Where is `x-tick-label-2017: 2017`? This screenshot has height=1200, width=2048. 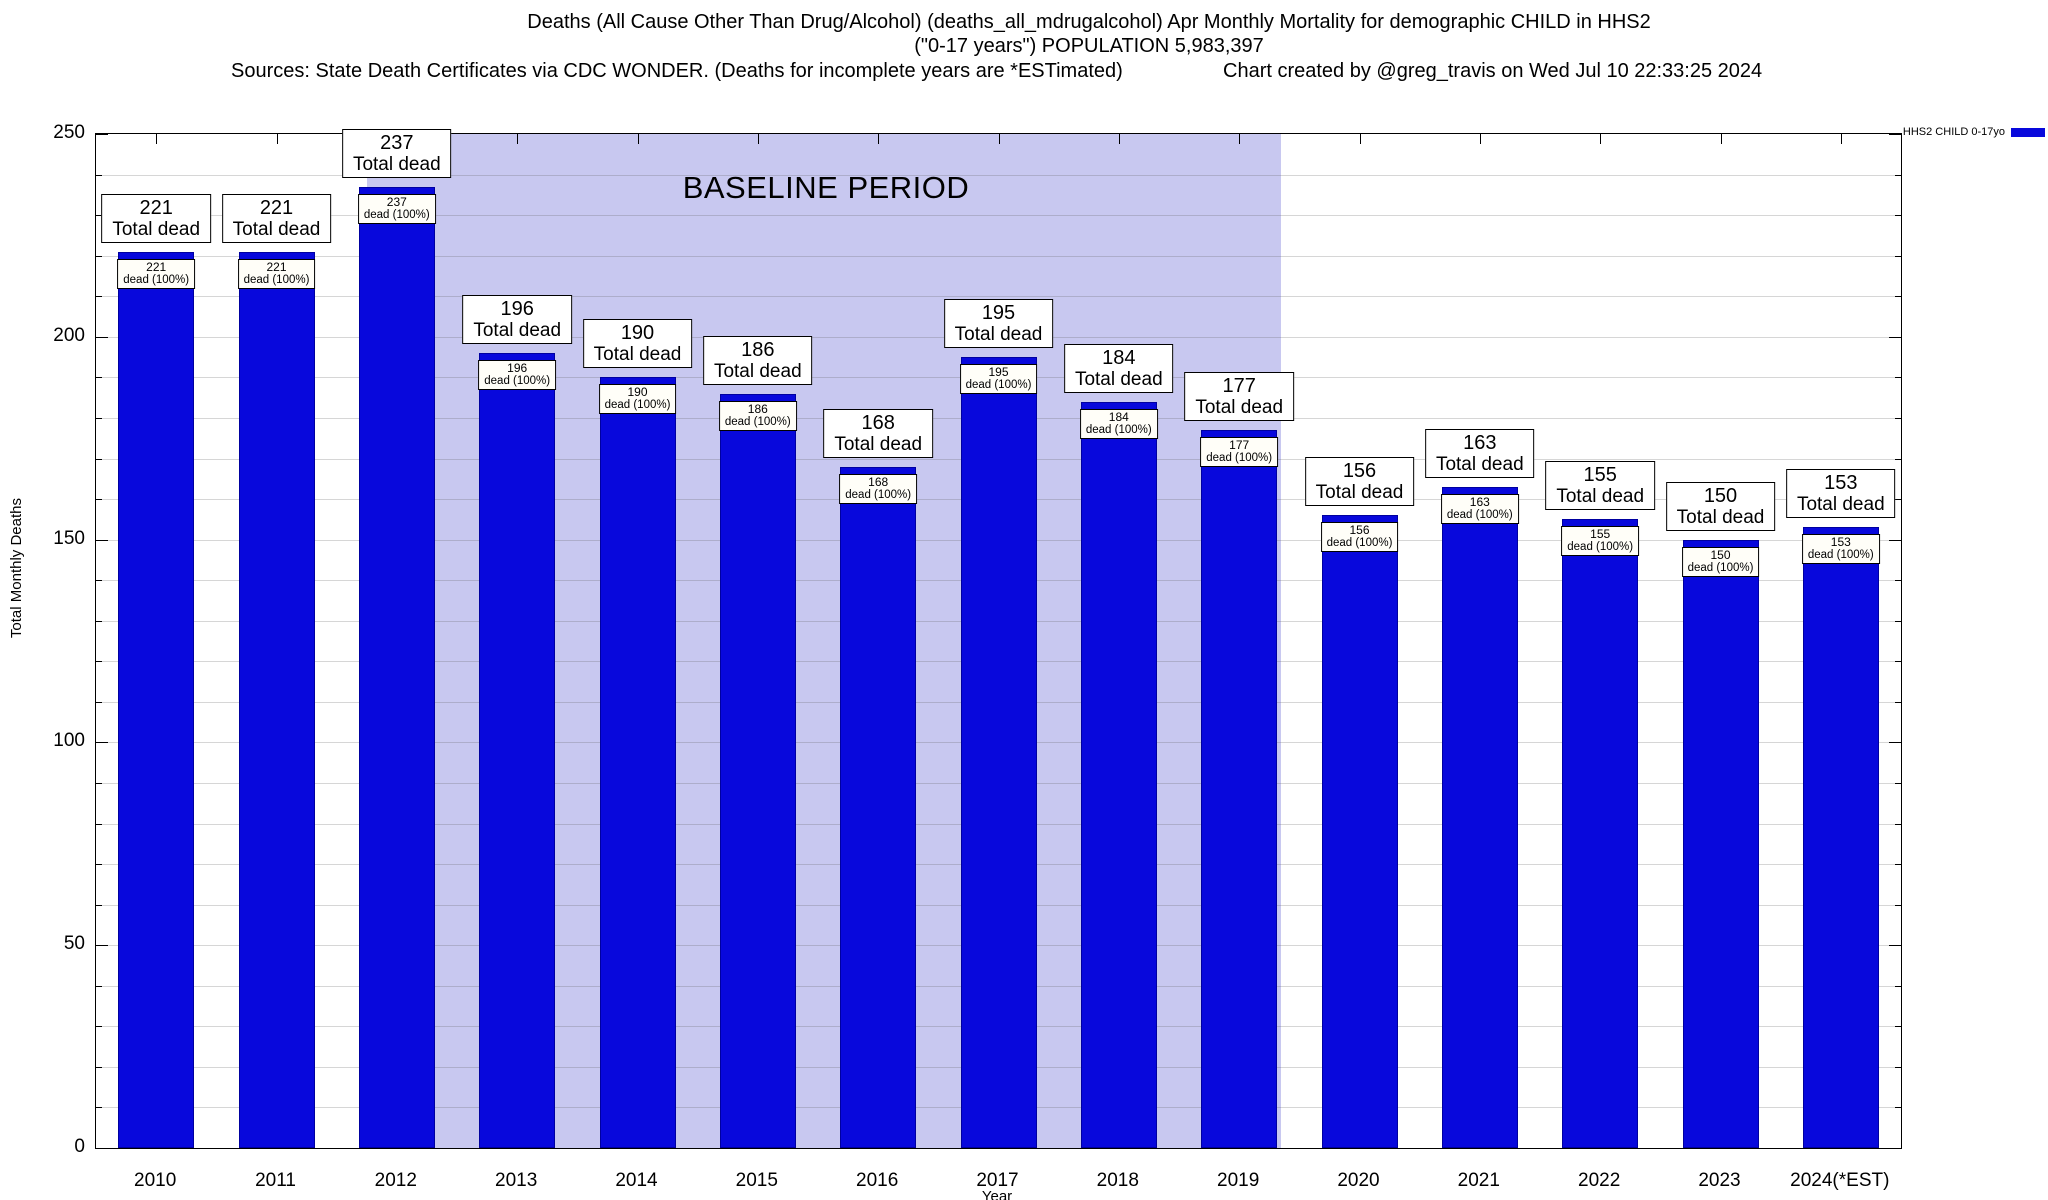
x-tick-label-2017: 2017 is located at coordinates (997, 1180).